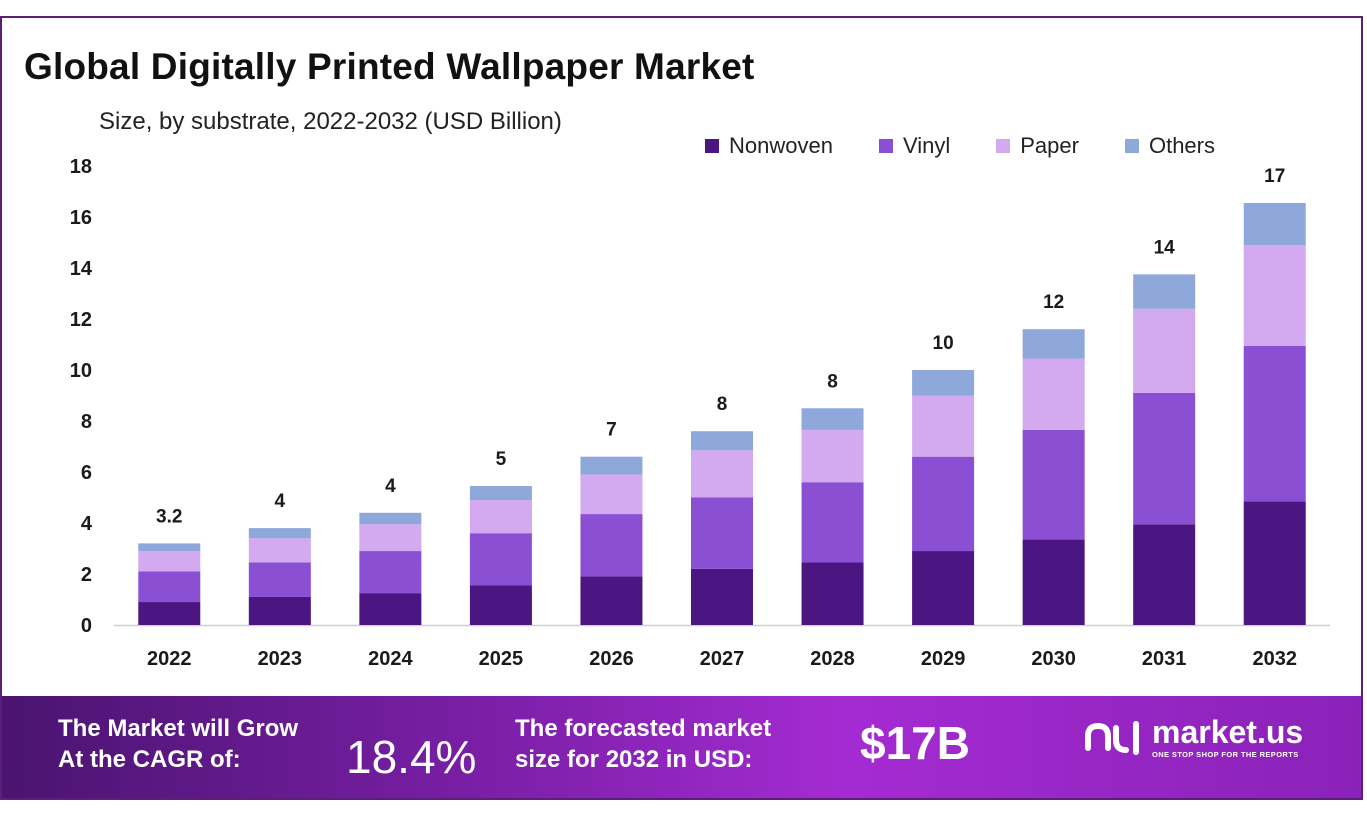 Image resolution: width=1367 pixels, height=818 pixels. Describe the element at coordinates (915, 743) in the screenshot. I see `forecast-value: $17B` at that location.